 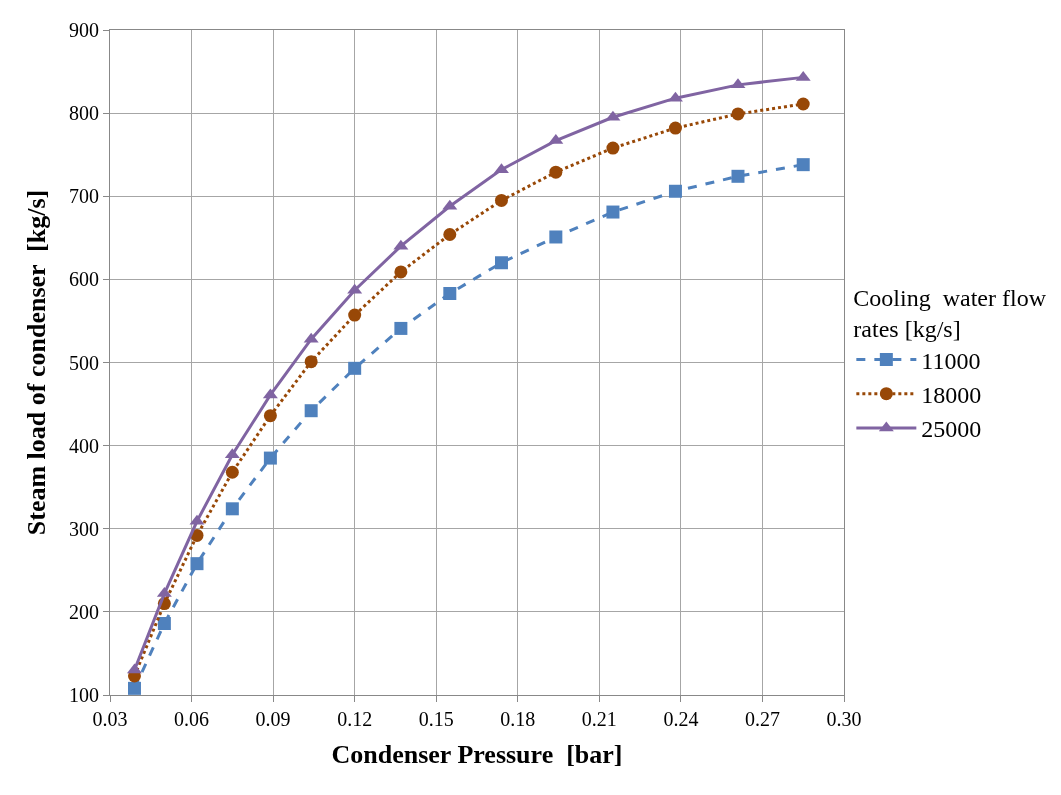 I want to click on y-tick-label: 500, so click(x=84, y=362).